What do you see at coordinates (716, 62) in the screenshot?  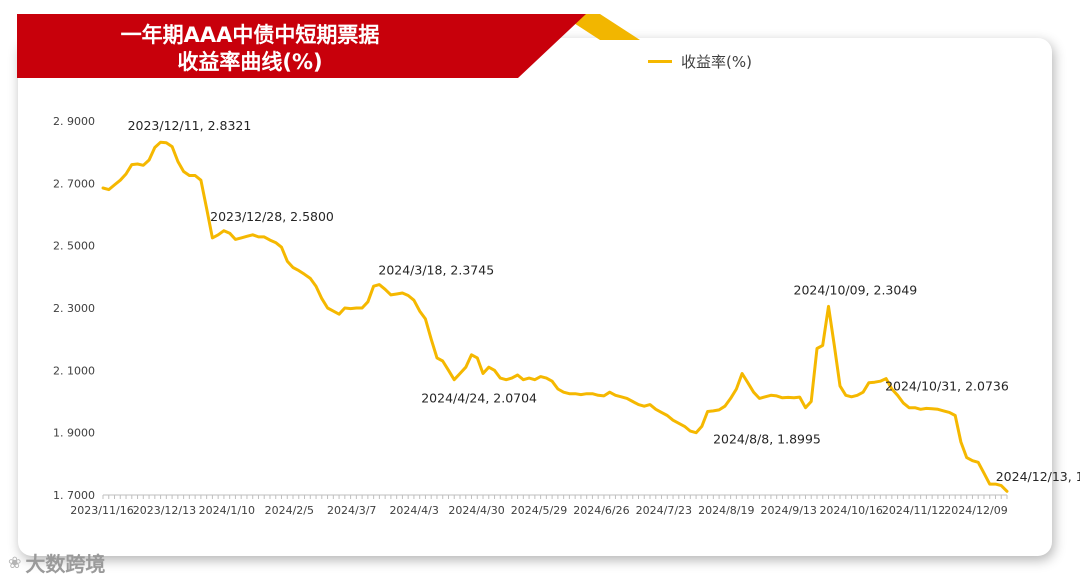 I see `legend-label: 收益率(%)` at bounding box center [716, 62].